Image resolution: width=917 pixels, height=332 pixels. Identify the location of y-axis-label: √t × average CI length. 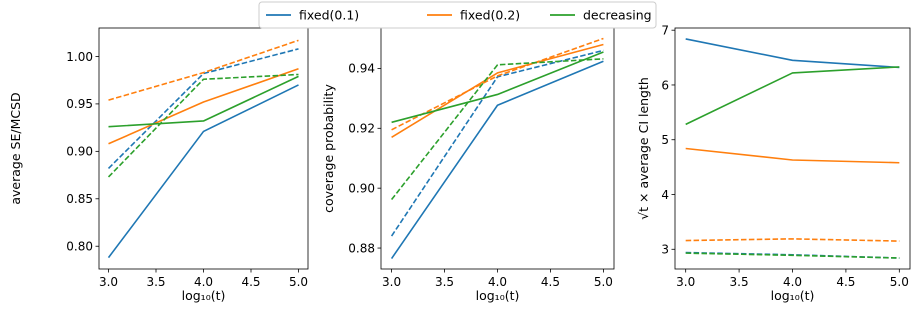
(643, 148).